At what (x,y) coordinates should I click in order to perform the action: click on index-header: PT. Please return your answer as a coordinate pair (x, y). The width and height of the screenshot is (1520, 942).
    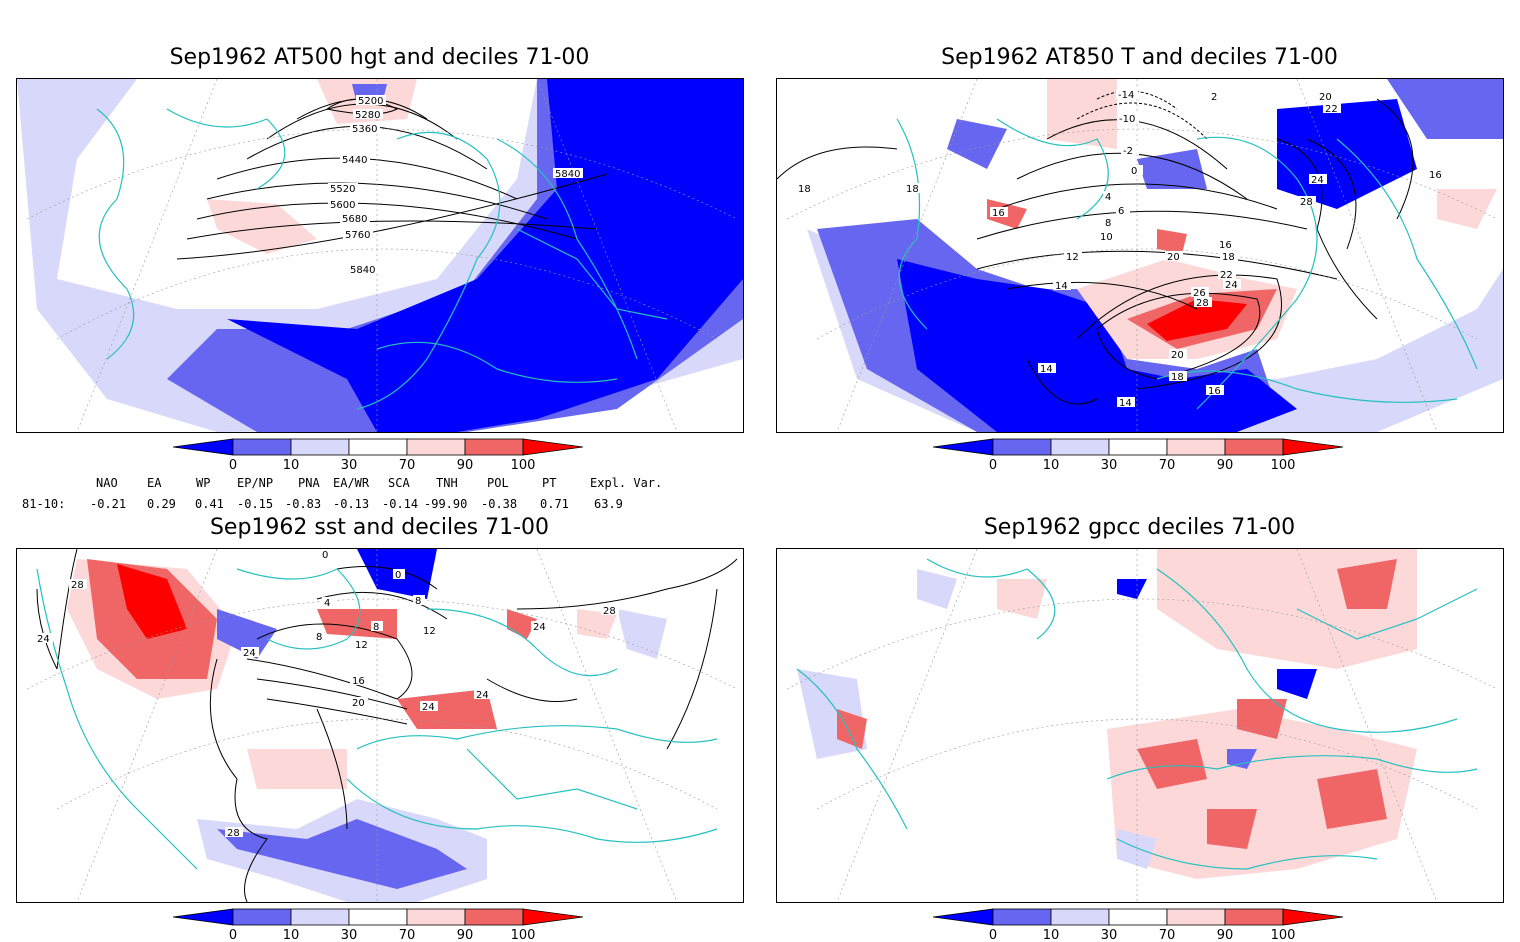
    Looking at the image, I should click on (549, 483).